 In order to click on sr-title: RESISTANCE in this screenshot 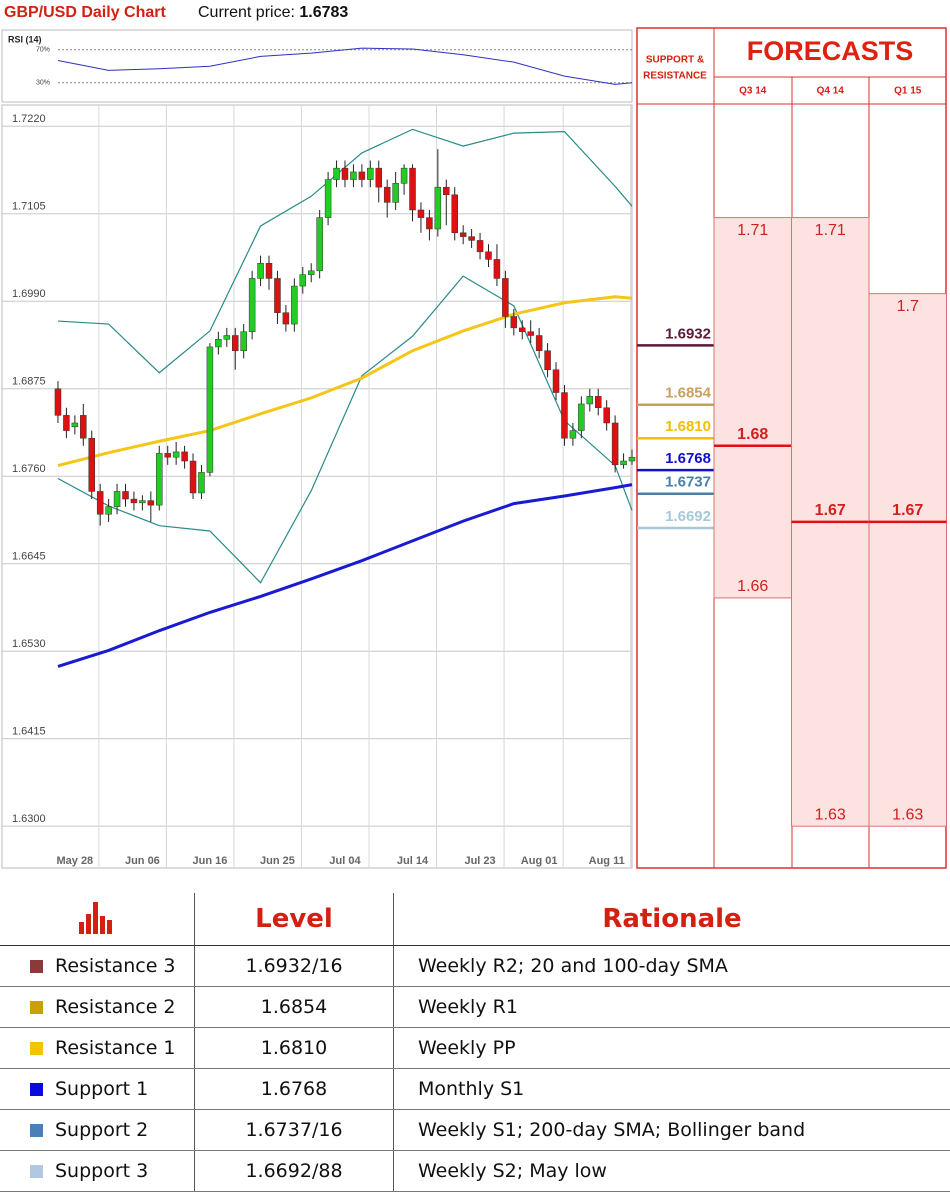, I will do `click(675, 76)`.